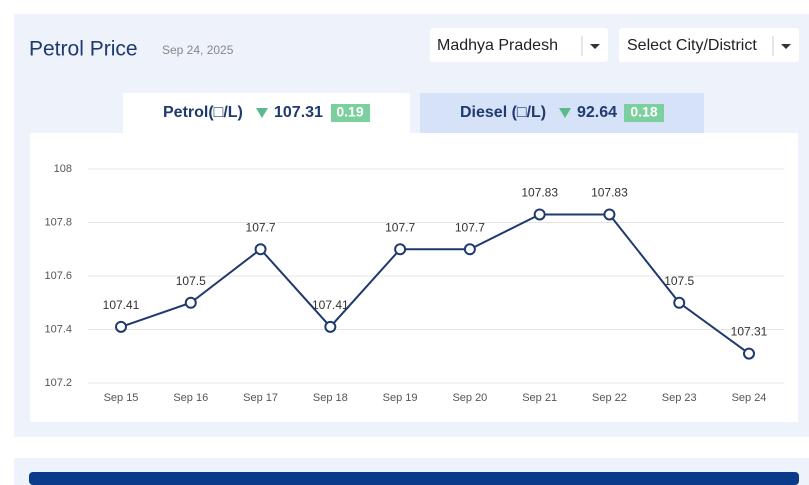 The image size is (809, 485). What do you see at coordinates (298, 112) in the screenshot?
I see `tab-price: 107.31` at bounding box center [298, 112].